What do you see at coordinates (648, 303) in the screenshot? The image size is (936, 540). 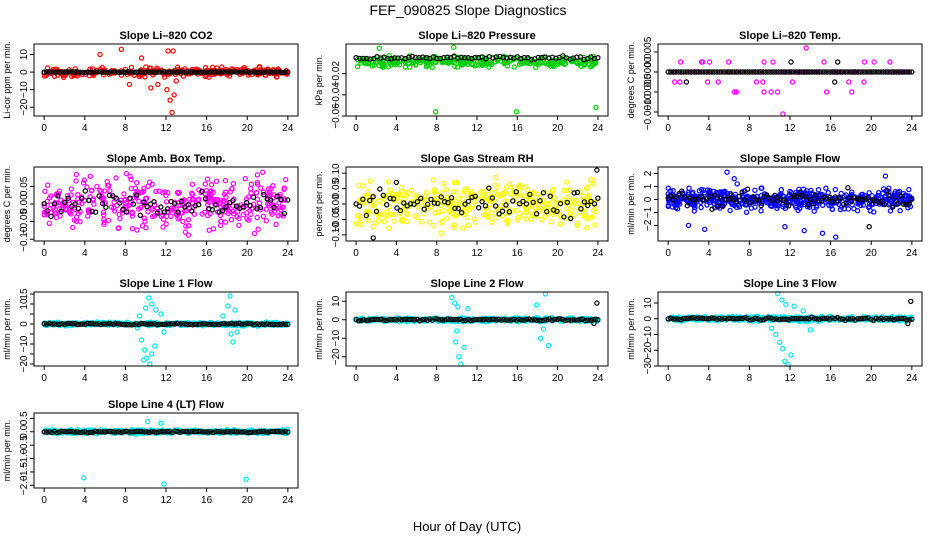 I see `y-tick-label: 10` at bounding box center [648, 303].